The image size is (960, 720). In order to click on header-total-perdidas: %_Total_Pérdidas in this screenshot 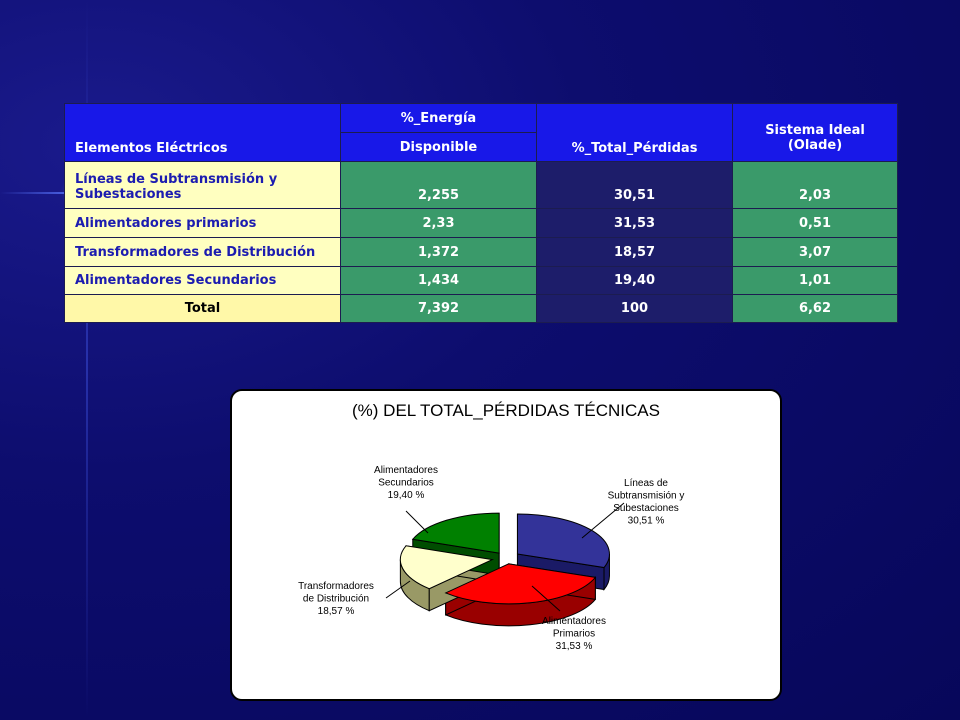, I will do `click(634, 132)`.